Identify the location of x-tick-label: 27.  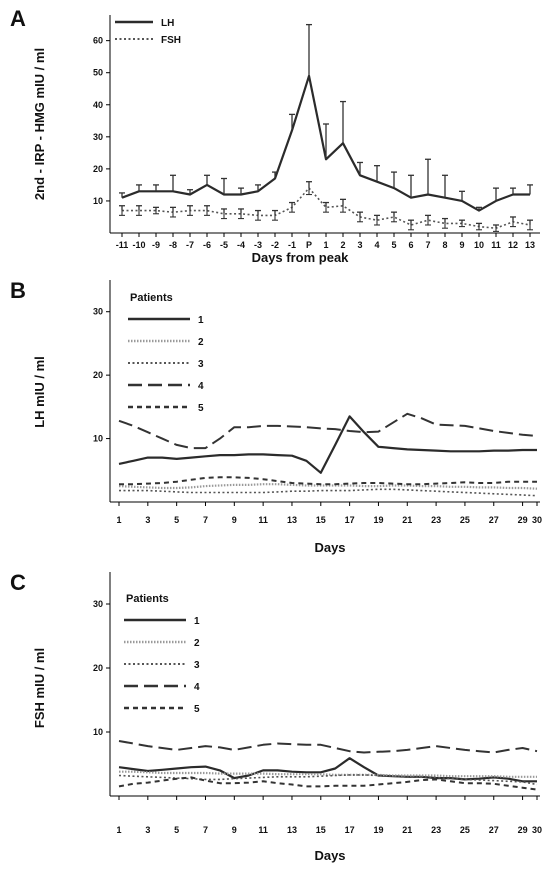
(494, 830).